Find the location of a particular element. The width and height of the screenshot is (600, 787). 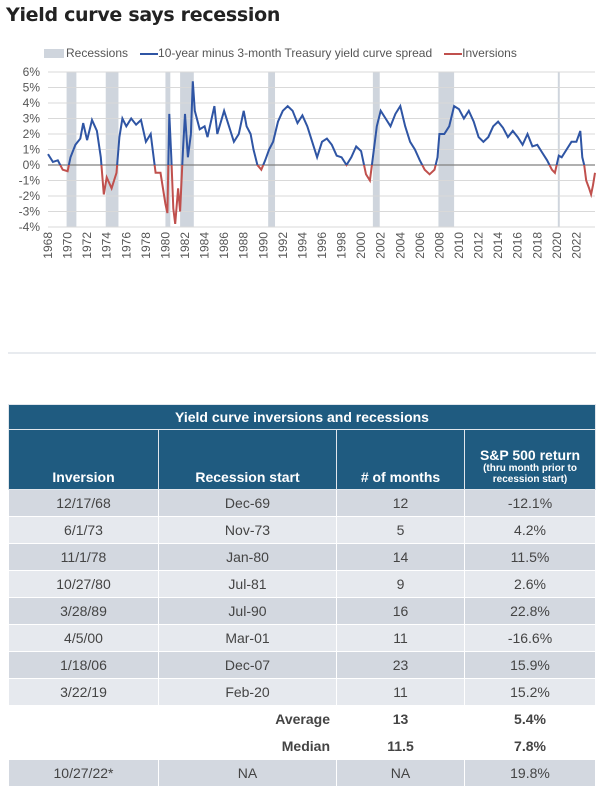

table-row: 1/18/06 Dec-07 23 15.9% is located at coordinates (302, 665).